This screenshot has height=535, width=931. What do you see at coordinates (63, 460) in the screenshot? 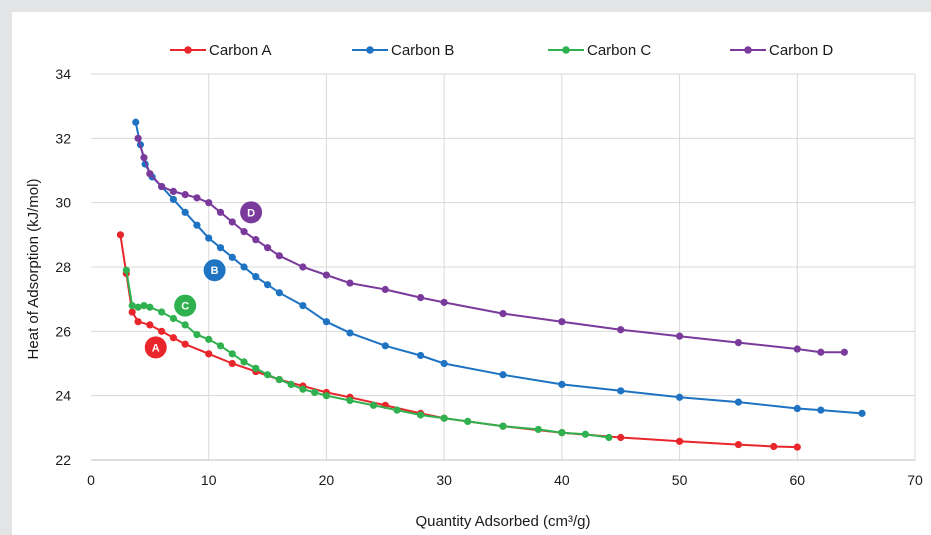
I see `y-tick-label: 22` at bounding box center [63, 460].